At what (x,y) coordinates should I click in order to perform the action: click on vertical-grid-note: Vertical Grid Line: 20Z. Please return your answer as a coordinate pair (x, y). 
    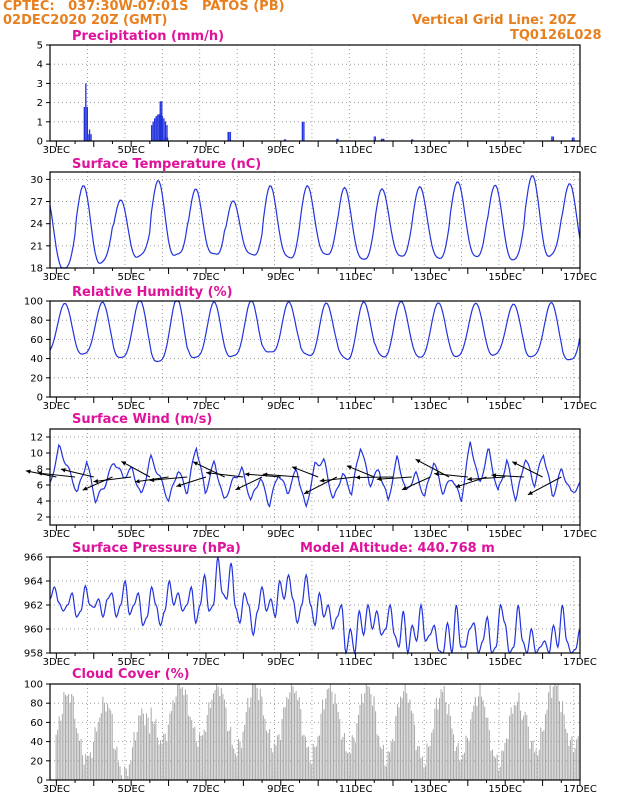
    Looking at the image, I should click on (494, 20).